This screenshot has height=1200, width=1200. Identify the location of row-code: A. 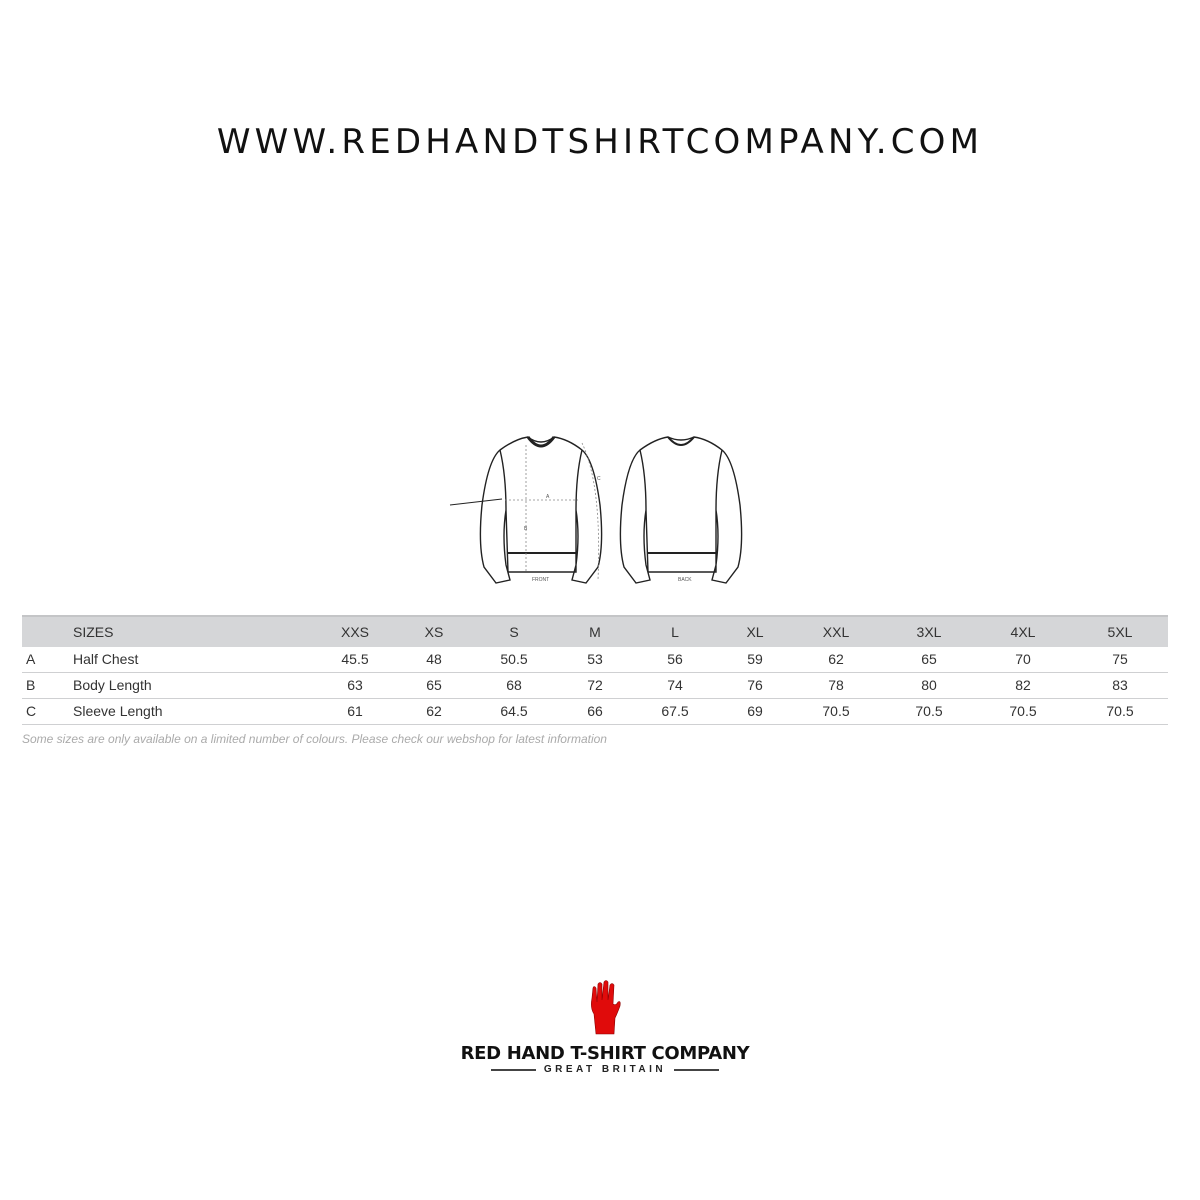
(31, 659).